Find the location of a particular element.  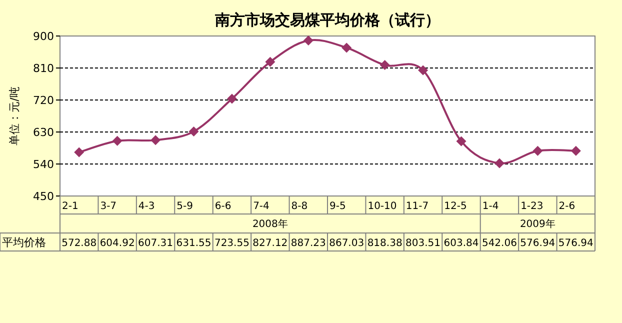

x-tick-label: 11-7 is located at coordinates (417, 206).